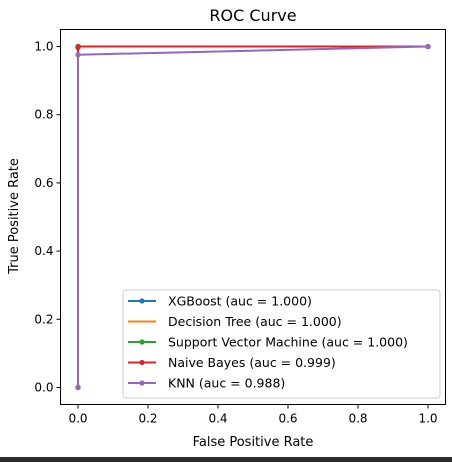  Describe the element at coordinates (226, 383) in the screenshot. I see `legend-label: KNN (auc = 0.988)` at that location.